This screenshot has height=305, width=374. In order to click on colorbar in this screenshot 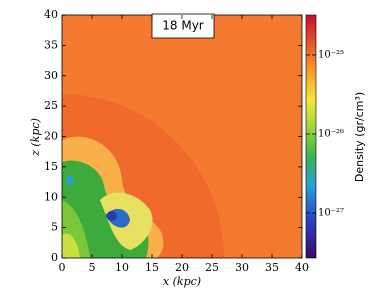, I will do `click(311, 136)`.